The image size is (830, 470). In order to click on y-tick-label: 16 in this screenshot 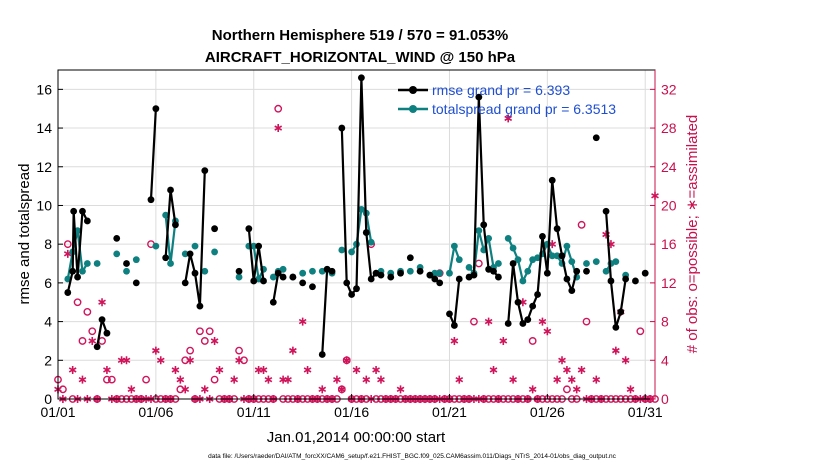, I will do `click(44, 89)`.